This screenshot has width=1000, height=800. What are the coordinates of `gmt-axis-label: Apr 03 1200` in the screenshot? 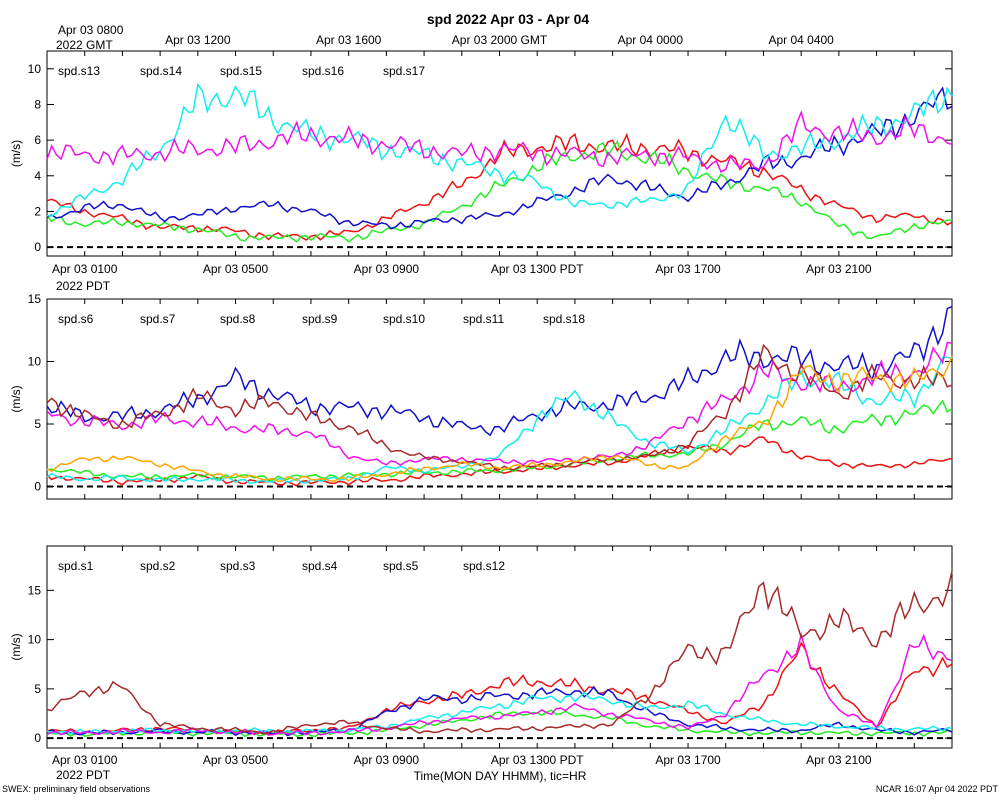 It's located at (198, 40).